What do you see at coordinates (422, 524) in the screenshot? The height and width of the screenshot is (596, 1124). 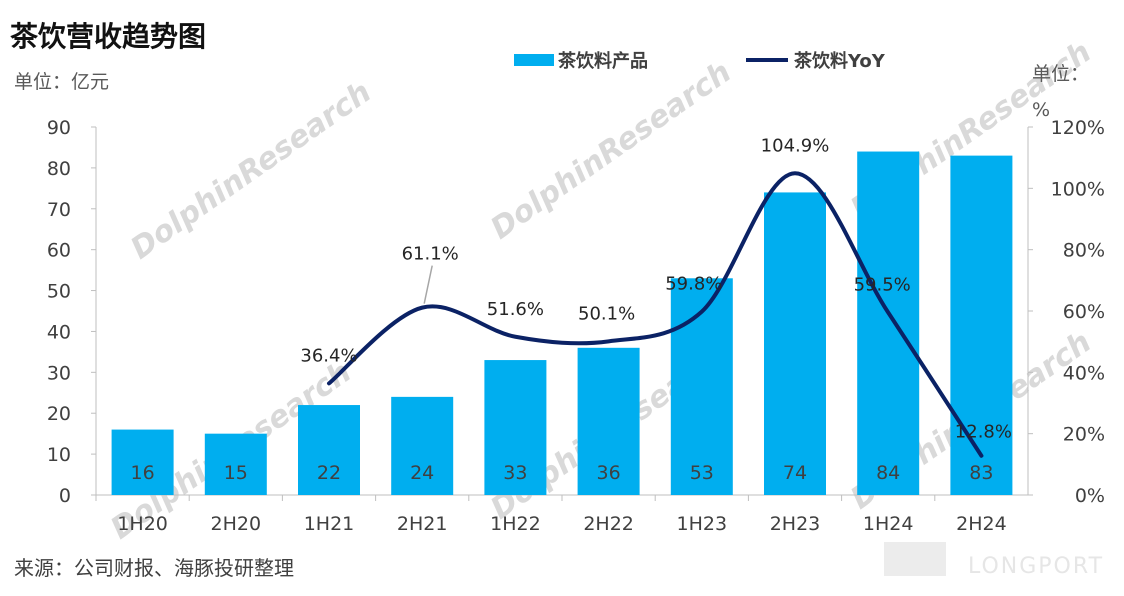 I see `x-tick-label: 2H21` at bounding box center [422, 524].